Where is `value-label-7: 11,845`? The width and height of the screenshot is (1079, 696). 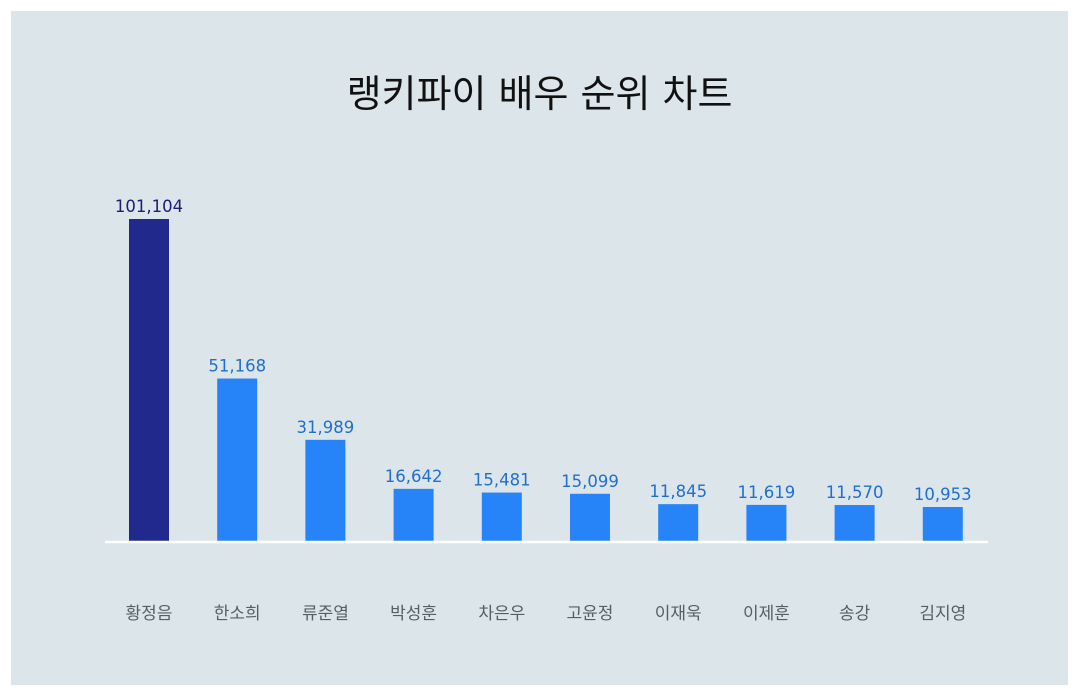 value-label-7: 11,845 is located at coordinates (678, 491).